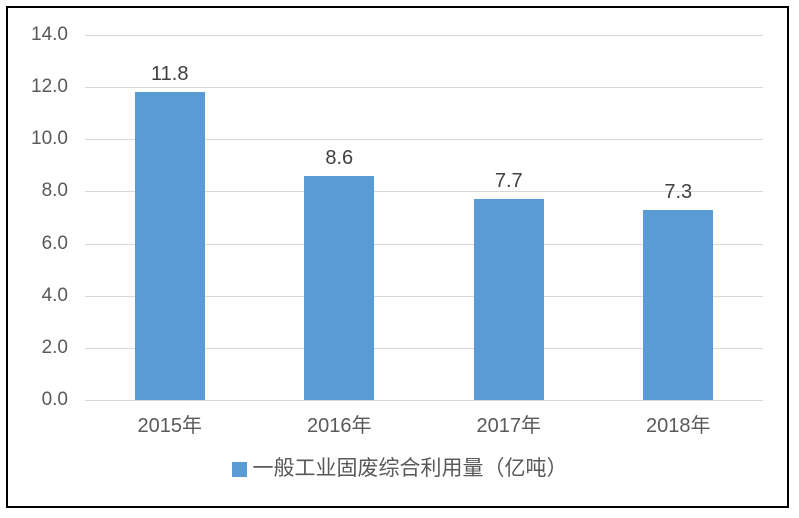  I want to click on x-tick-label: 2018年, so click(678, 426).